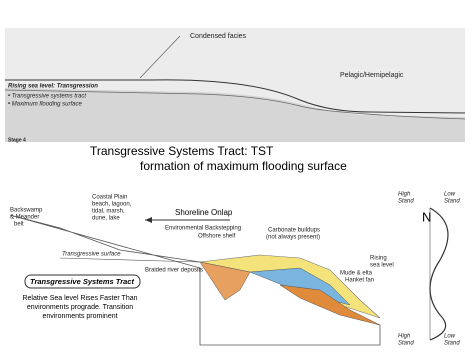 The height and width of the screenshot is (355, 474). What do you see at coordinates (109, 198) in the screenshot?
I see `label: Coastal Plain` at bounding box center [109, 198].